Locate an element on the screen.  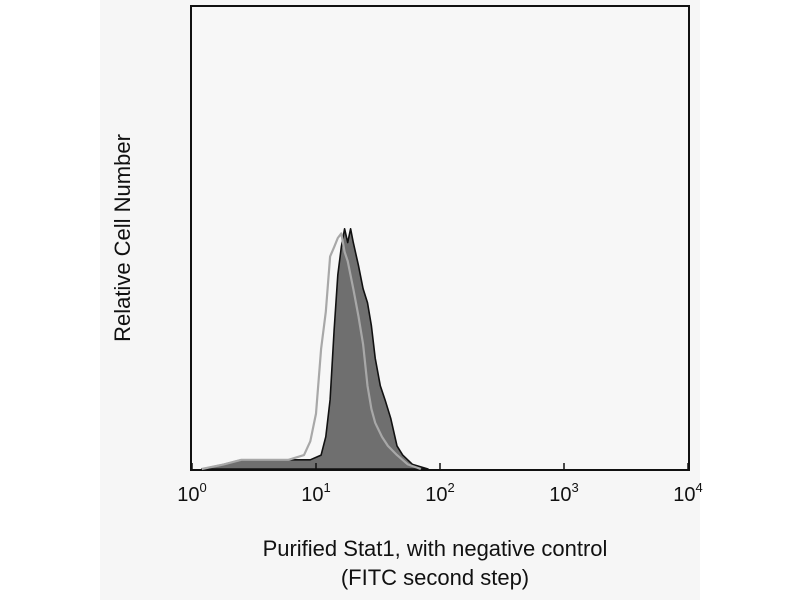
x-axis-label-line-1: Purified Stat1, with negative control is located at coordinates (435, 548).